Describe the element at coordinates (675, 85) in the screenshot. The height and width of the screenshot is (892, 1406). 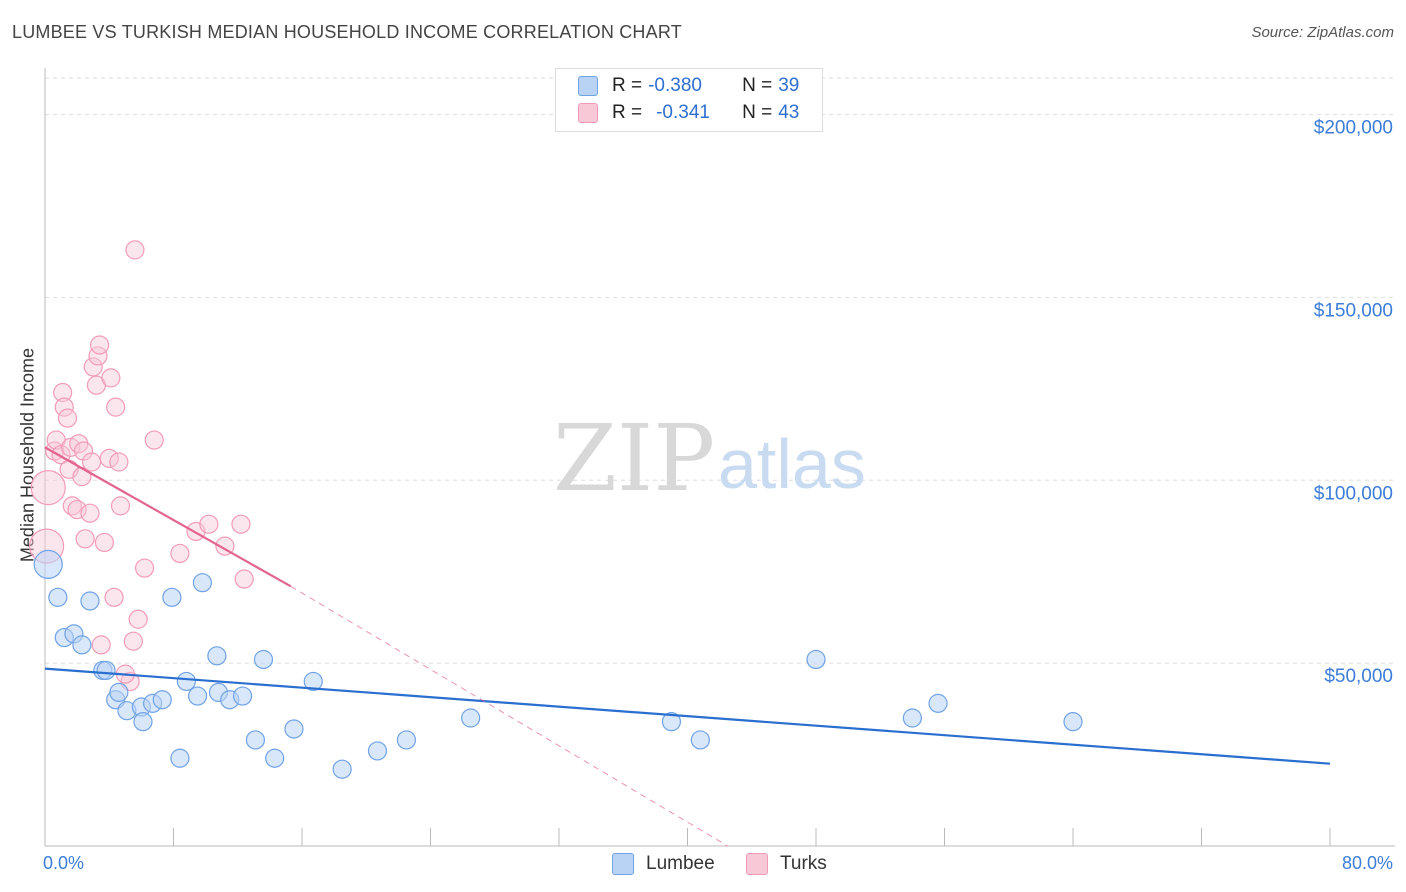
I see `legend-r-value: -0.380` at that location.